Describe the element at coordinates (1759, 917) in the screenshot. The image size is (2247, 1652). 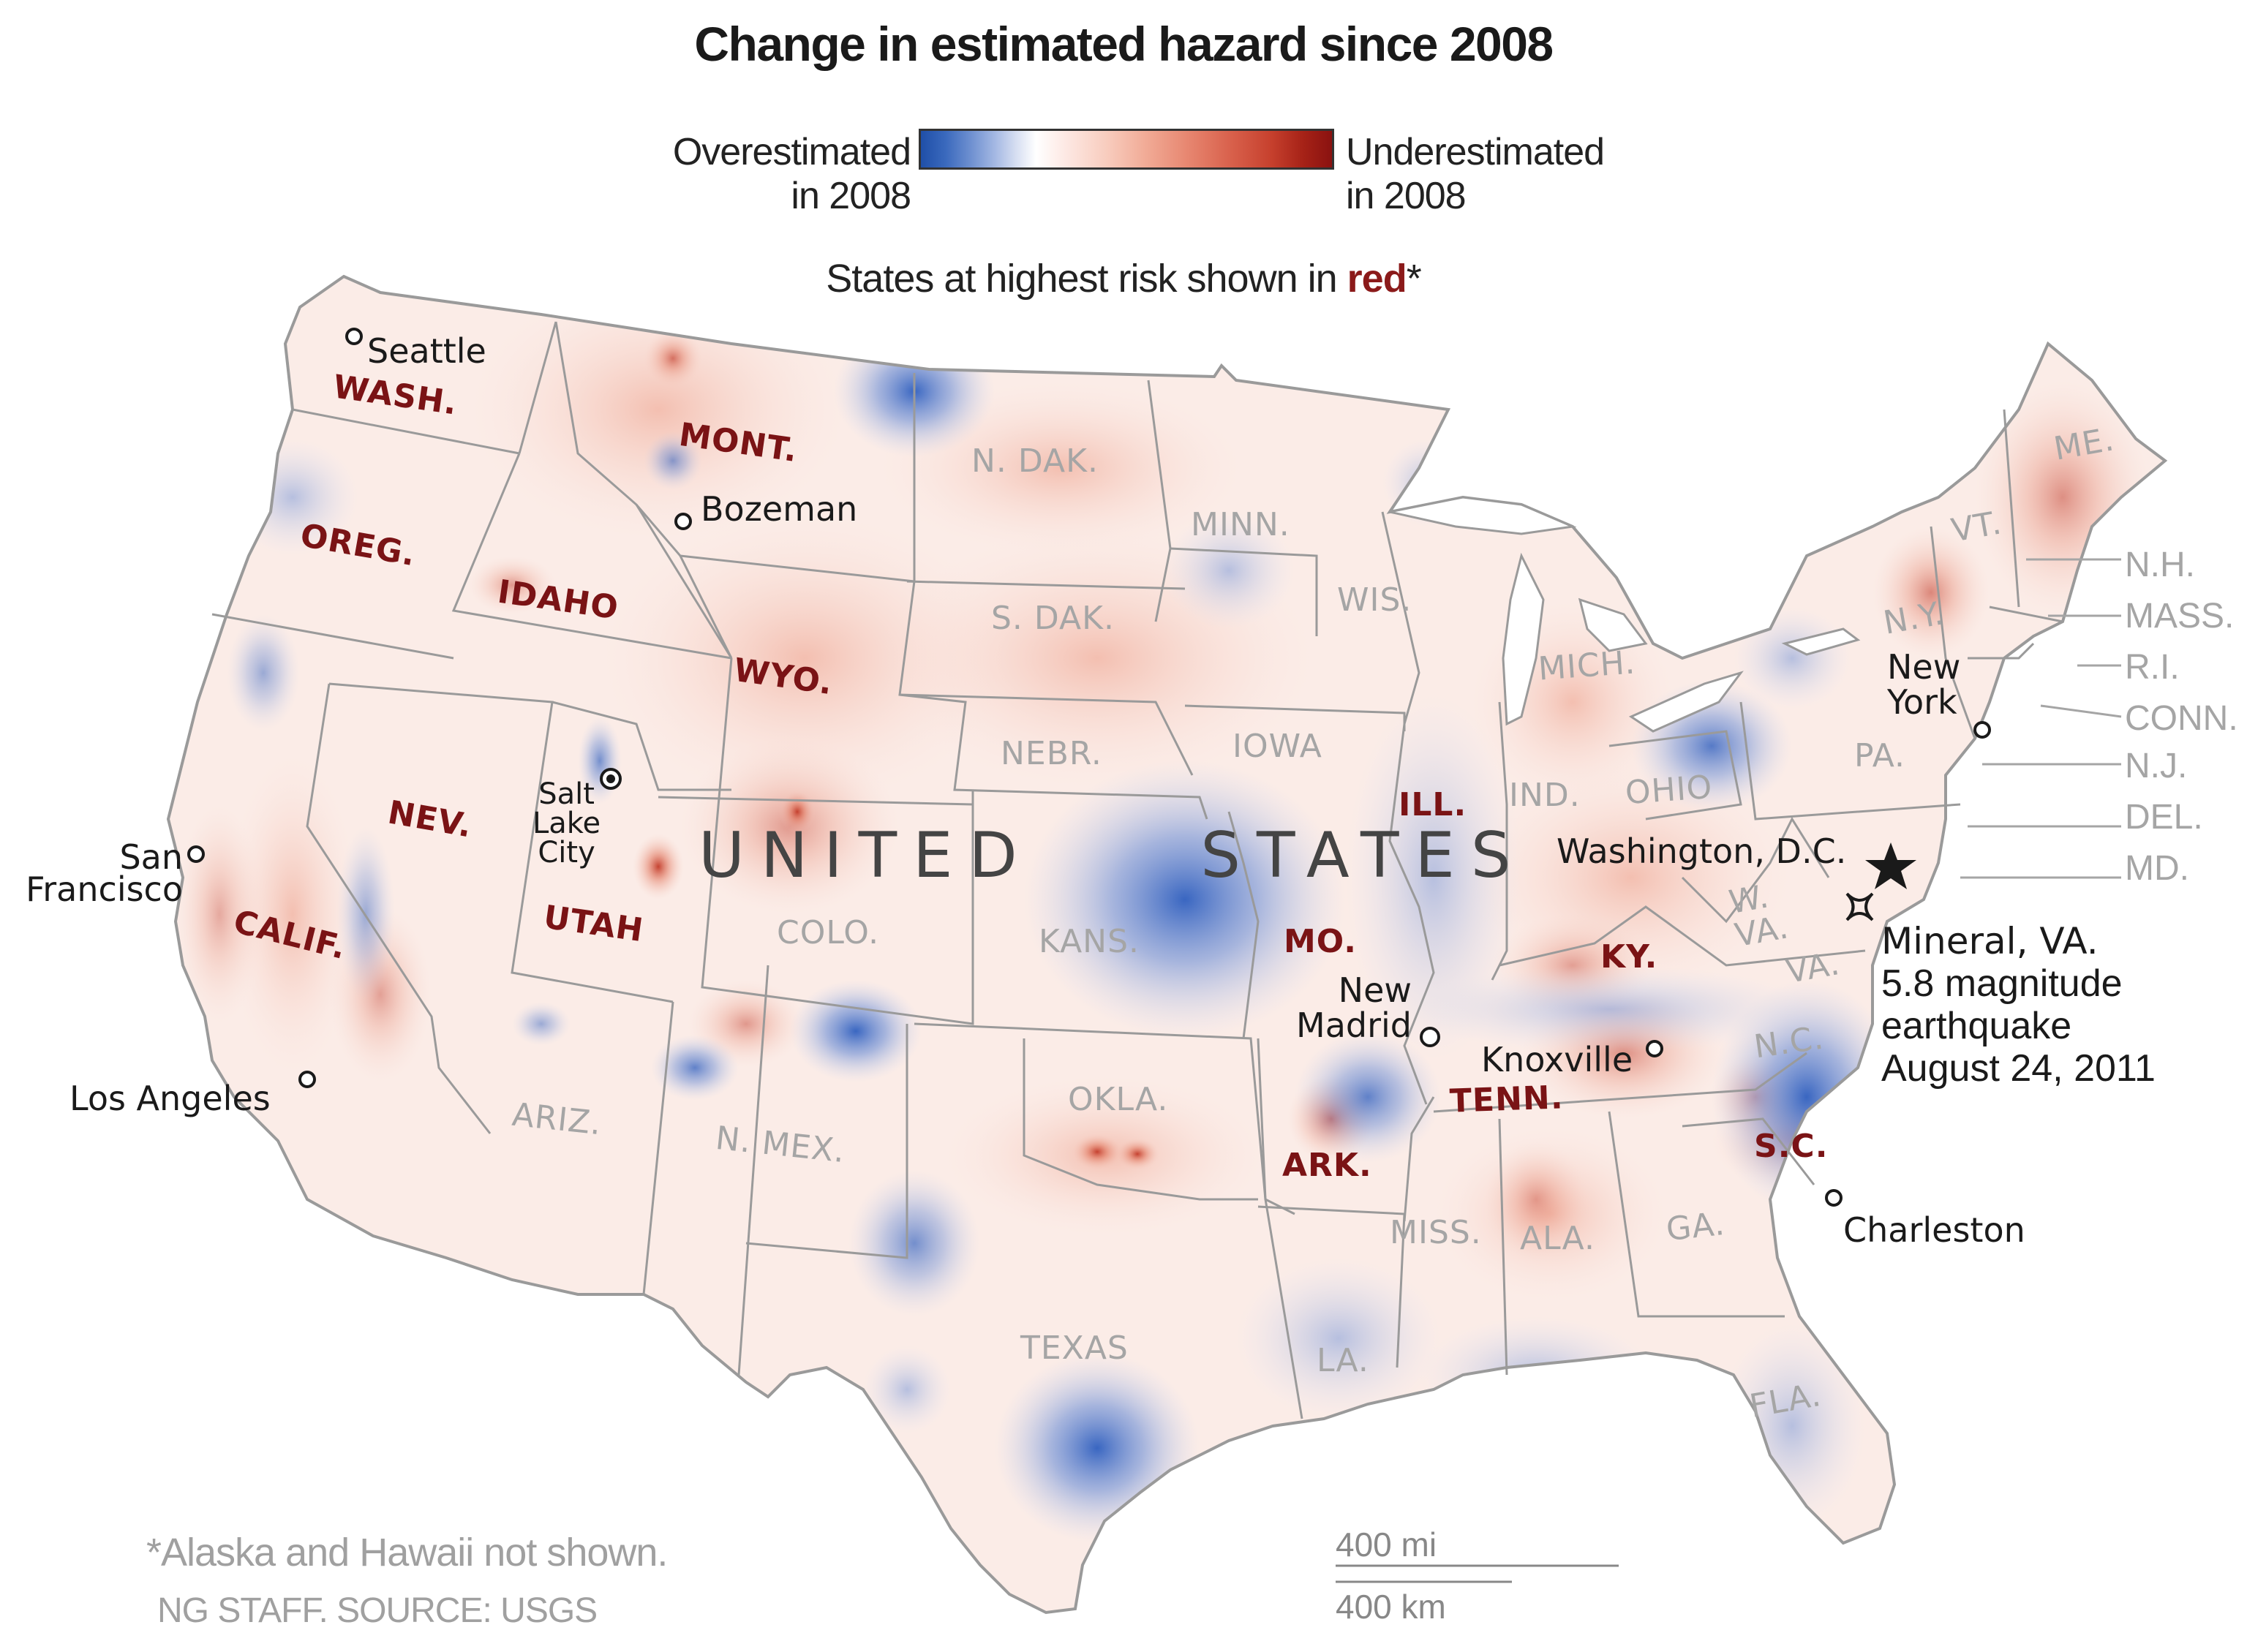
I see `state-label-wva: W. VA.` at that location.